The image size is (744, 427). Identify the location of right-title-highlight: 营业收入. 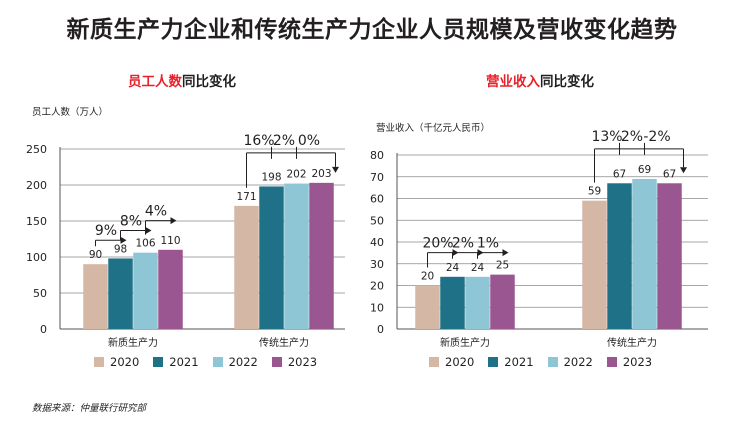
(513, 82).